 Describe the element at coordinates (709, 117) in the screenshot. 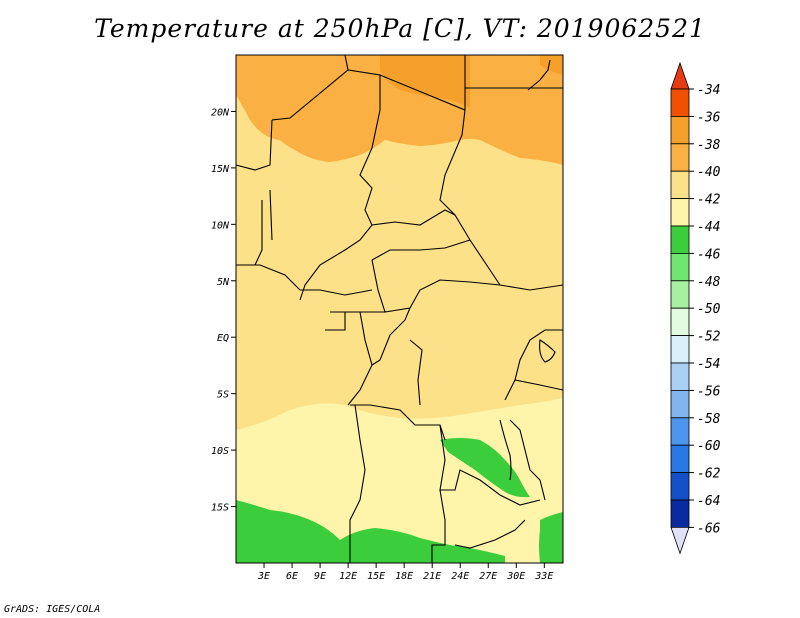

I see `colorbar-label: -36` at that location.